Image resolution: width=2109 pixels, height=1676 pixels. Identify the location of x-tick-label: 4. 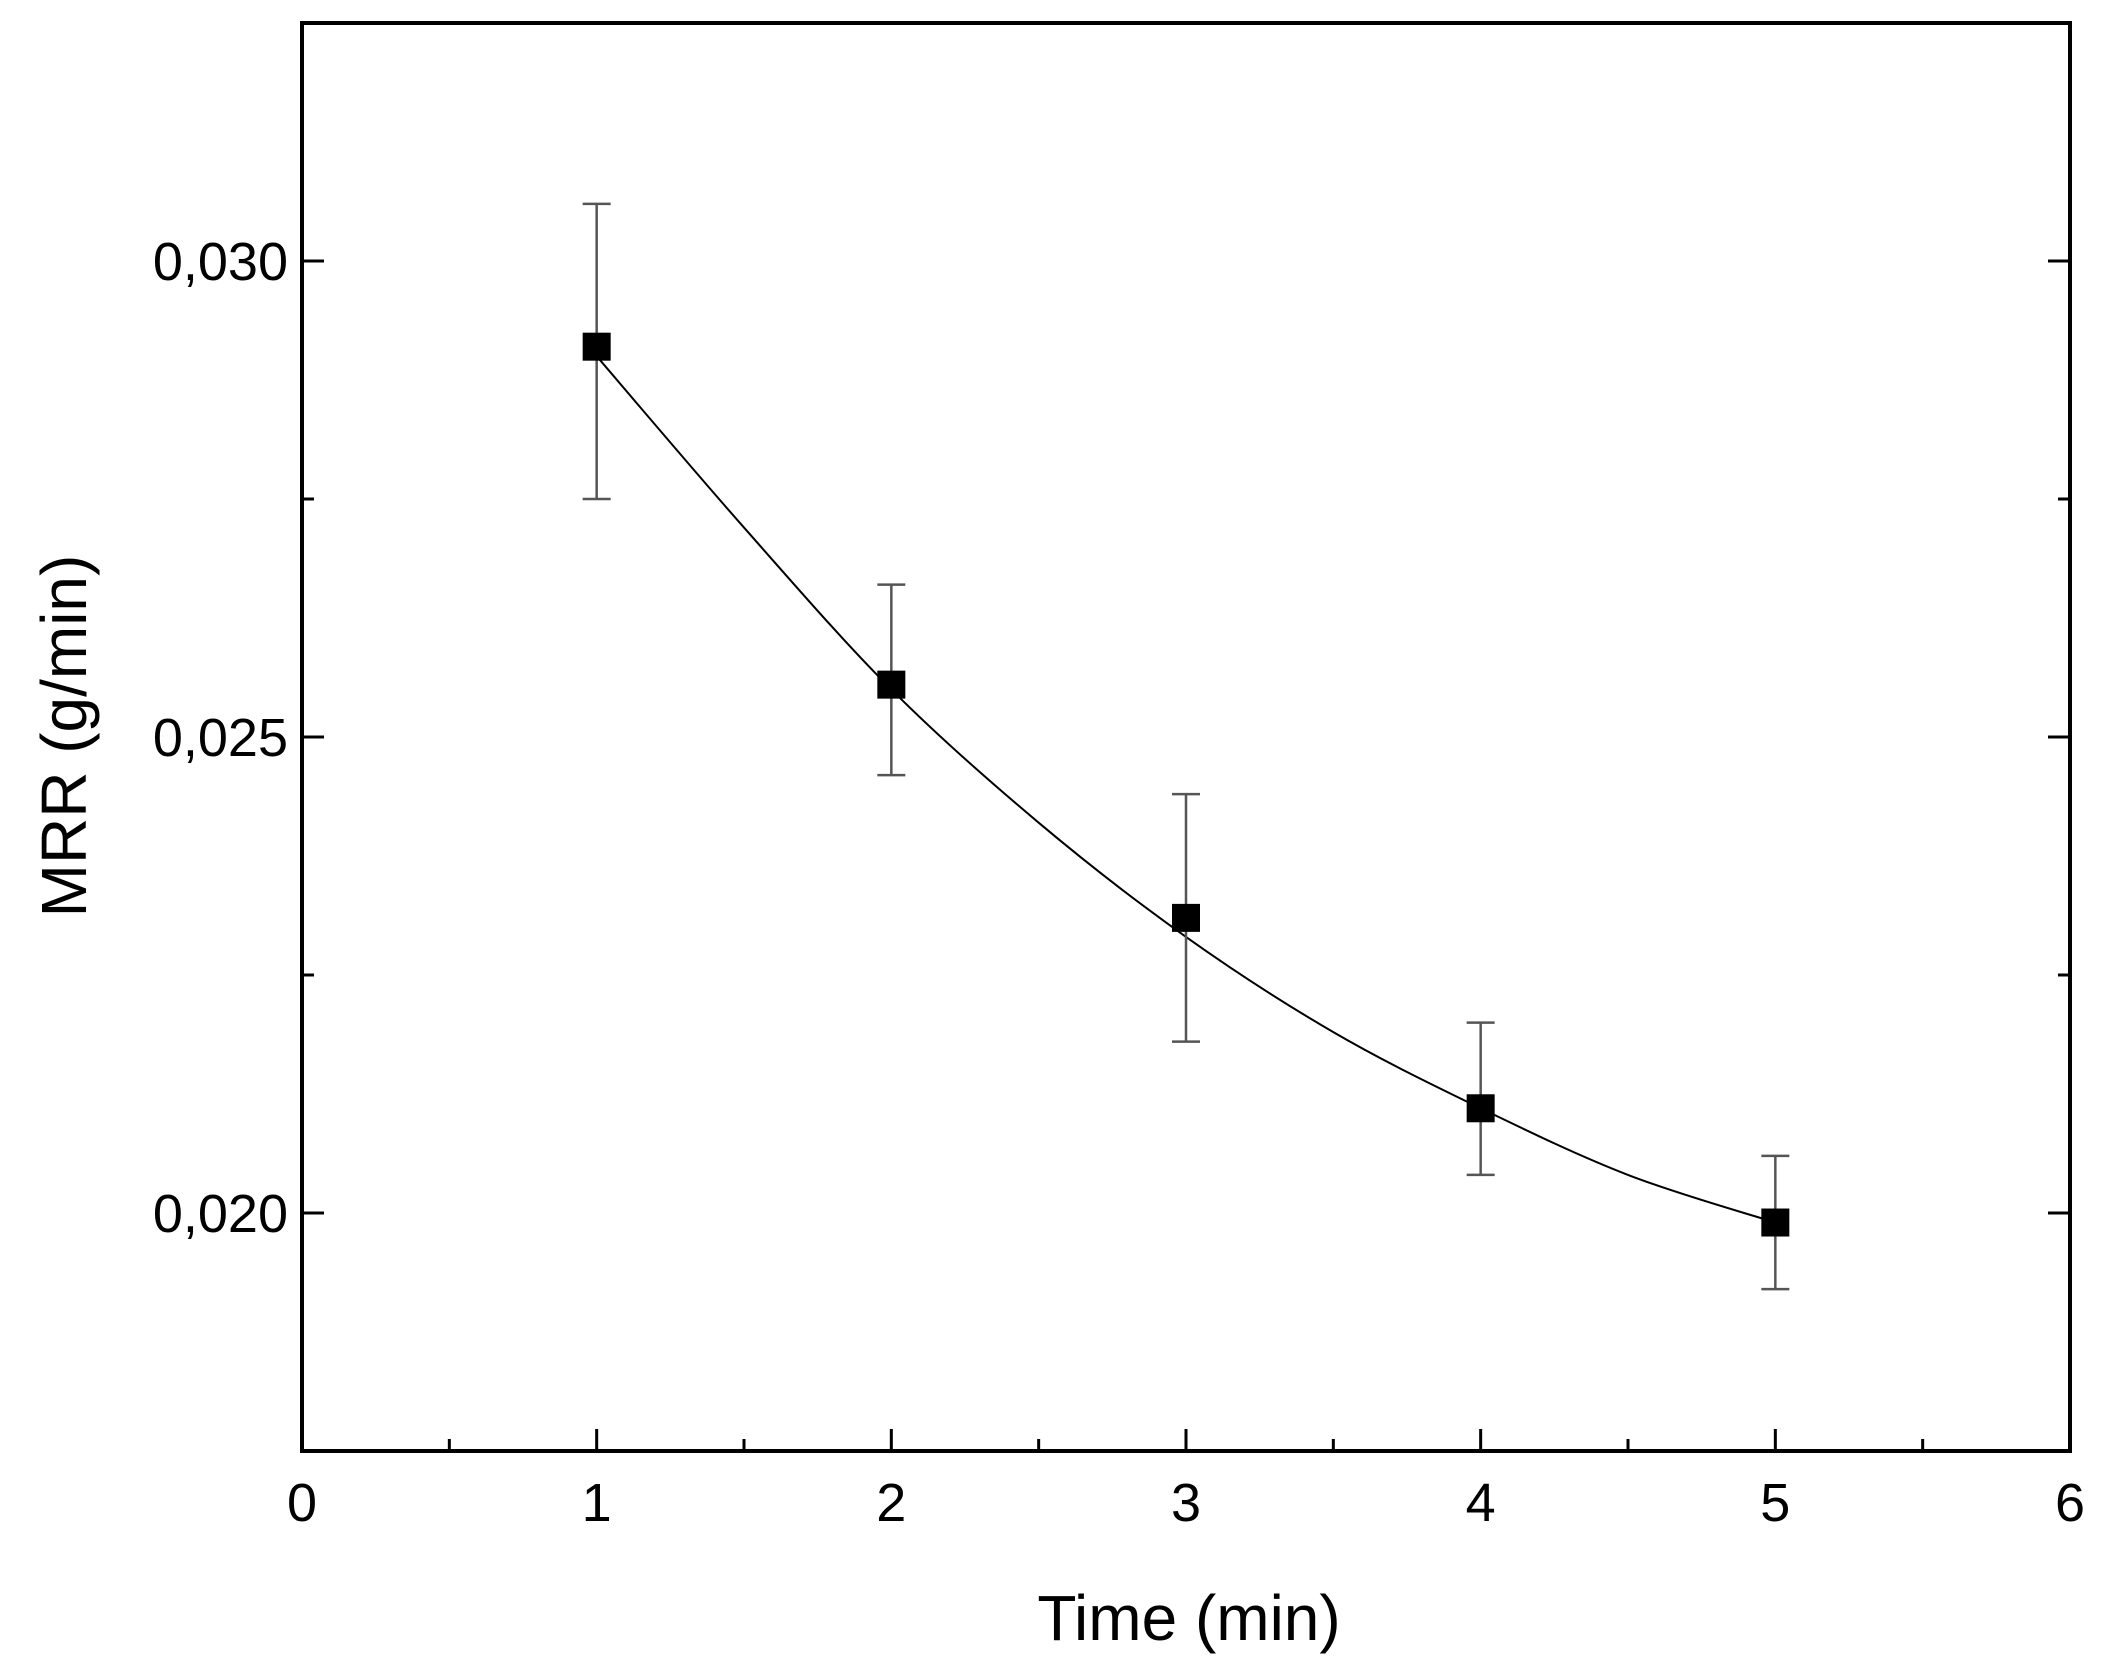
(1481, 1503).